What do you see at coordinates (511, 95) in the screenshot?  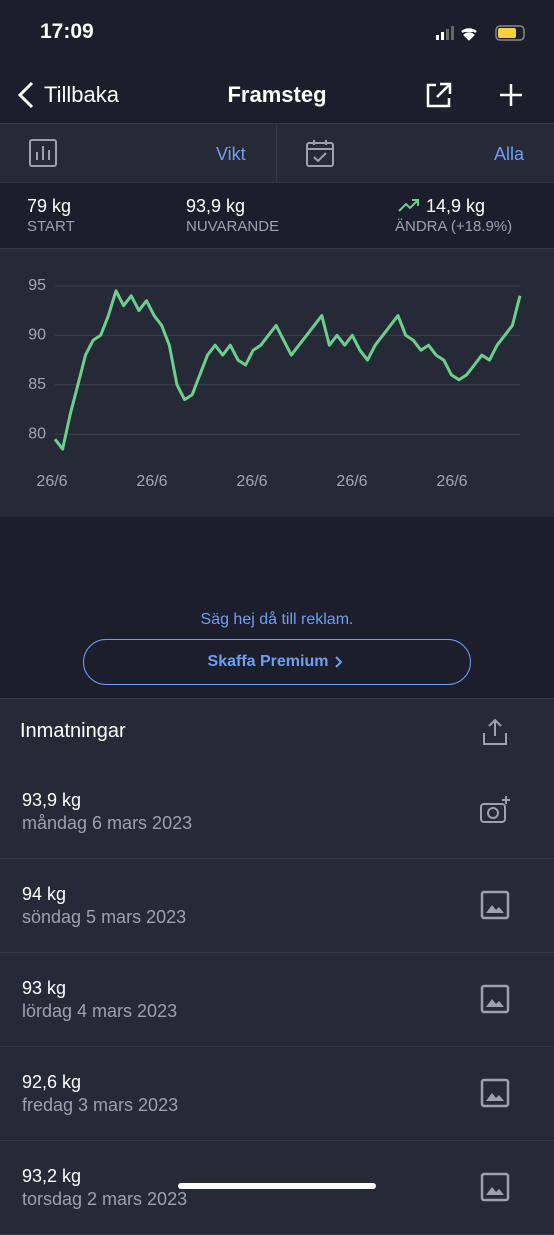 I see `add-icon` at bounding box center [511, 95].